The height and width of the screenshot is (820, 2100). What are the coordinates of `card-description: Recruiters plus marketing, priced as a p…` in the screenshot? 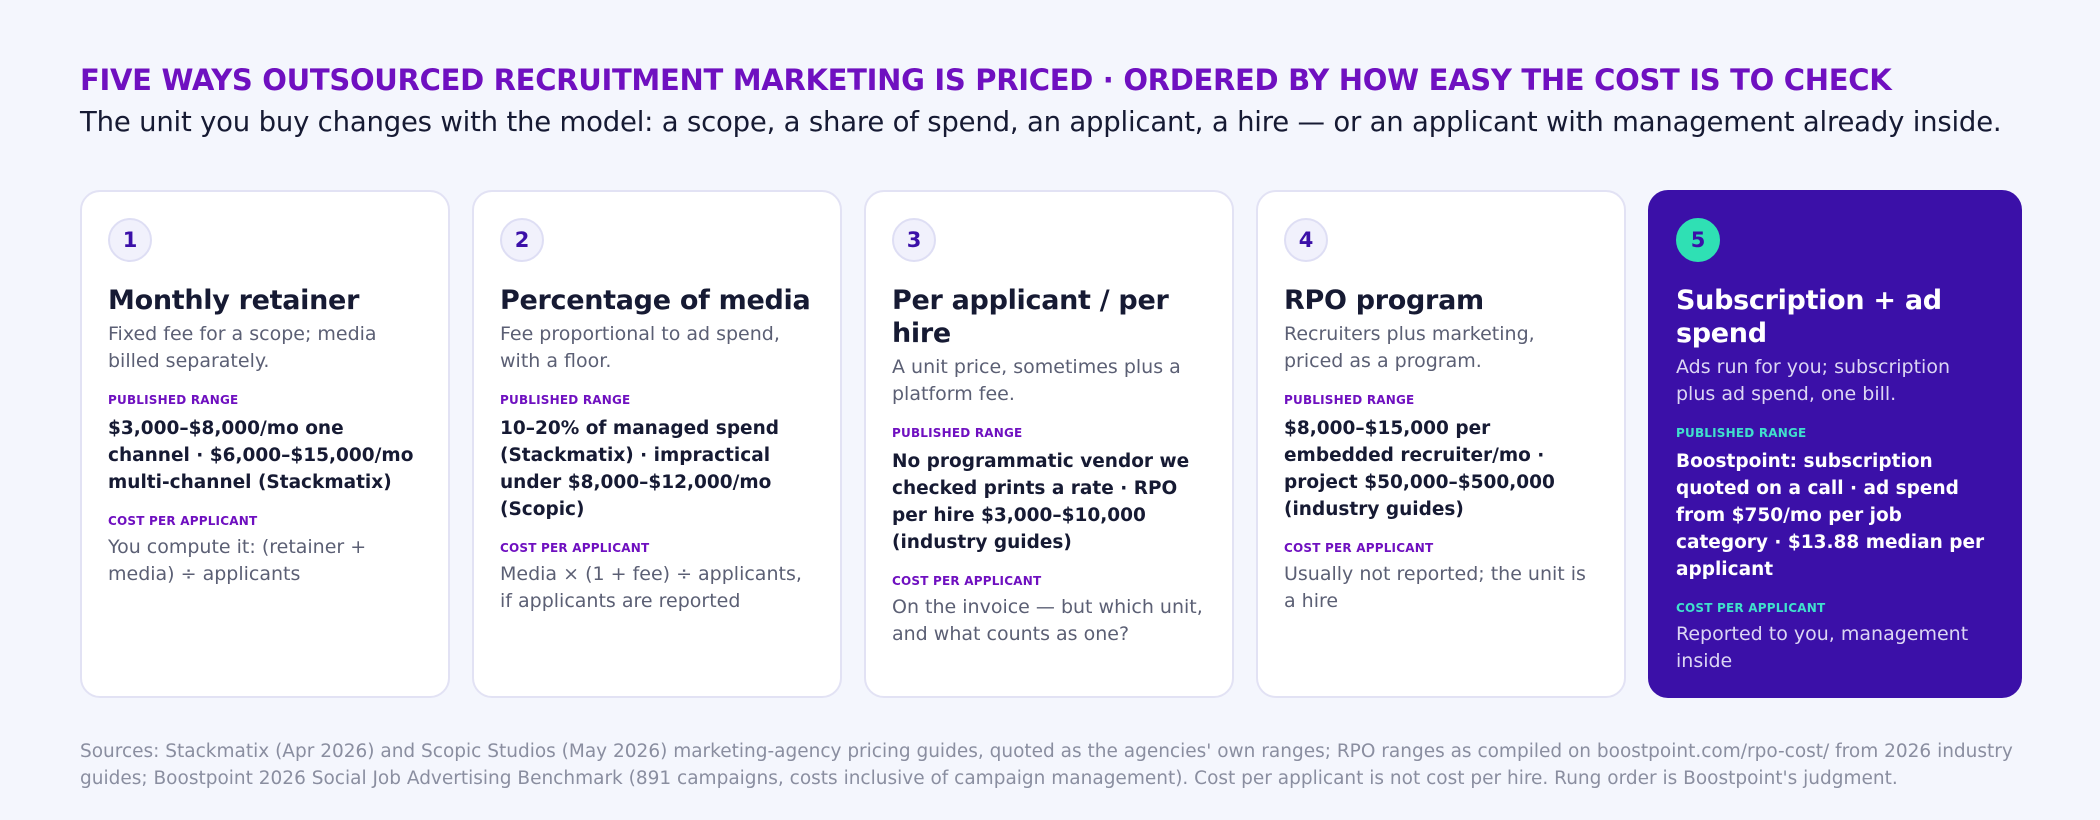 It's located at (1409, 347).